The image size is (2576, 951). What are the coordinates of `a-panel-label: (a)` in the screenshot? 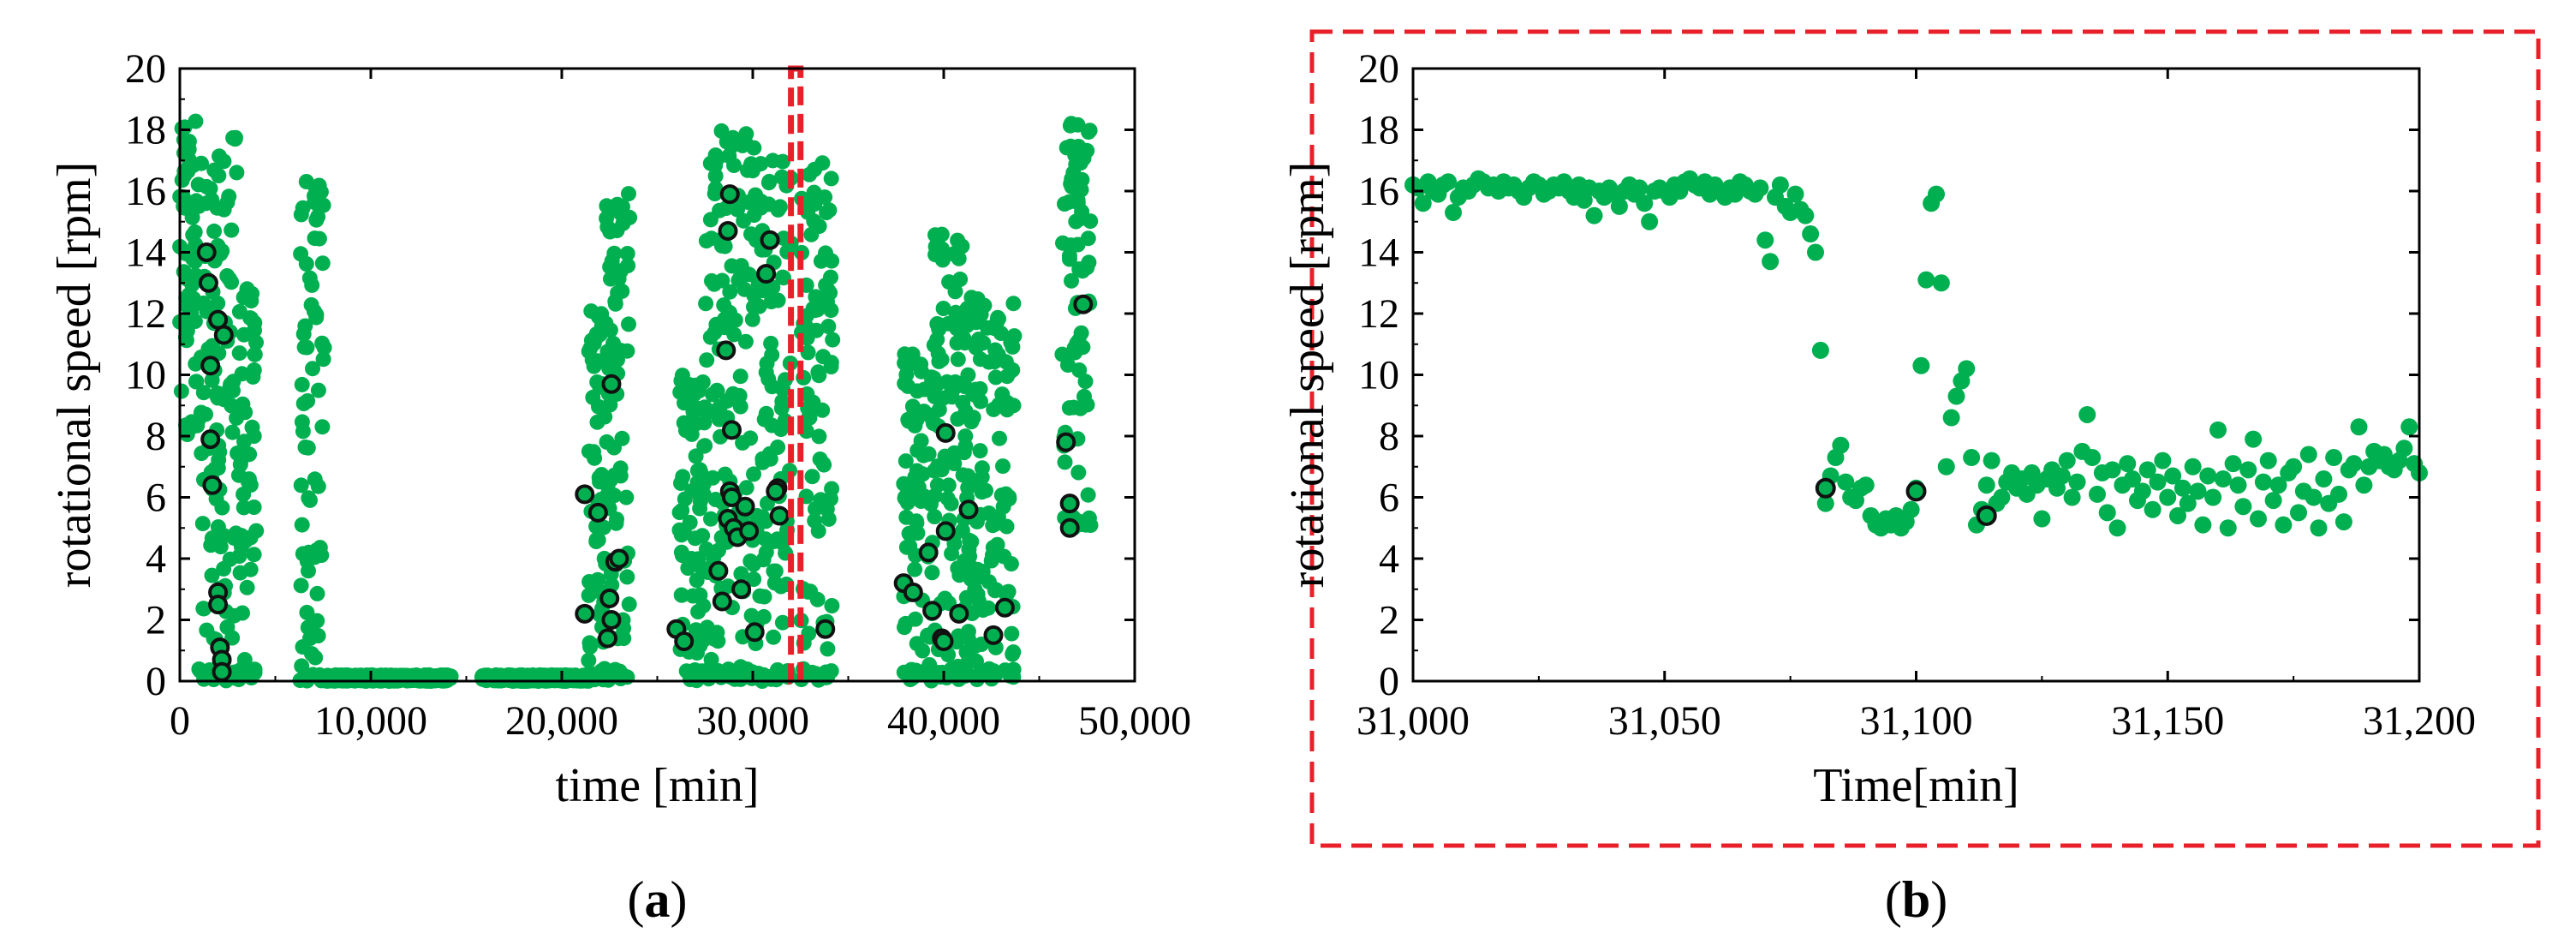 It's located at (658, 899).